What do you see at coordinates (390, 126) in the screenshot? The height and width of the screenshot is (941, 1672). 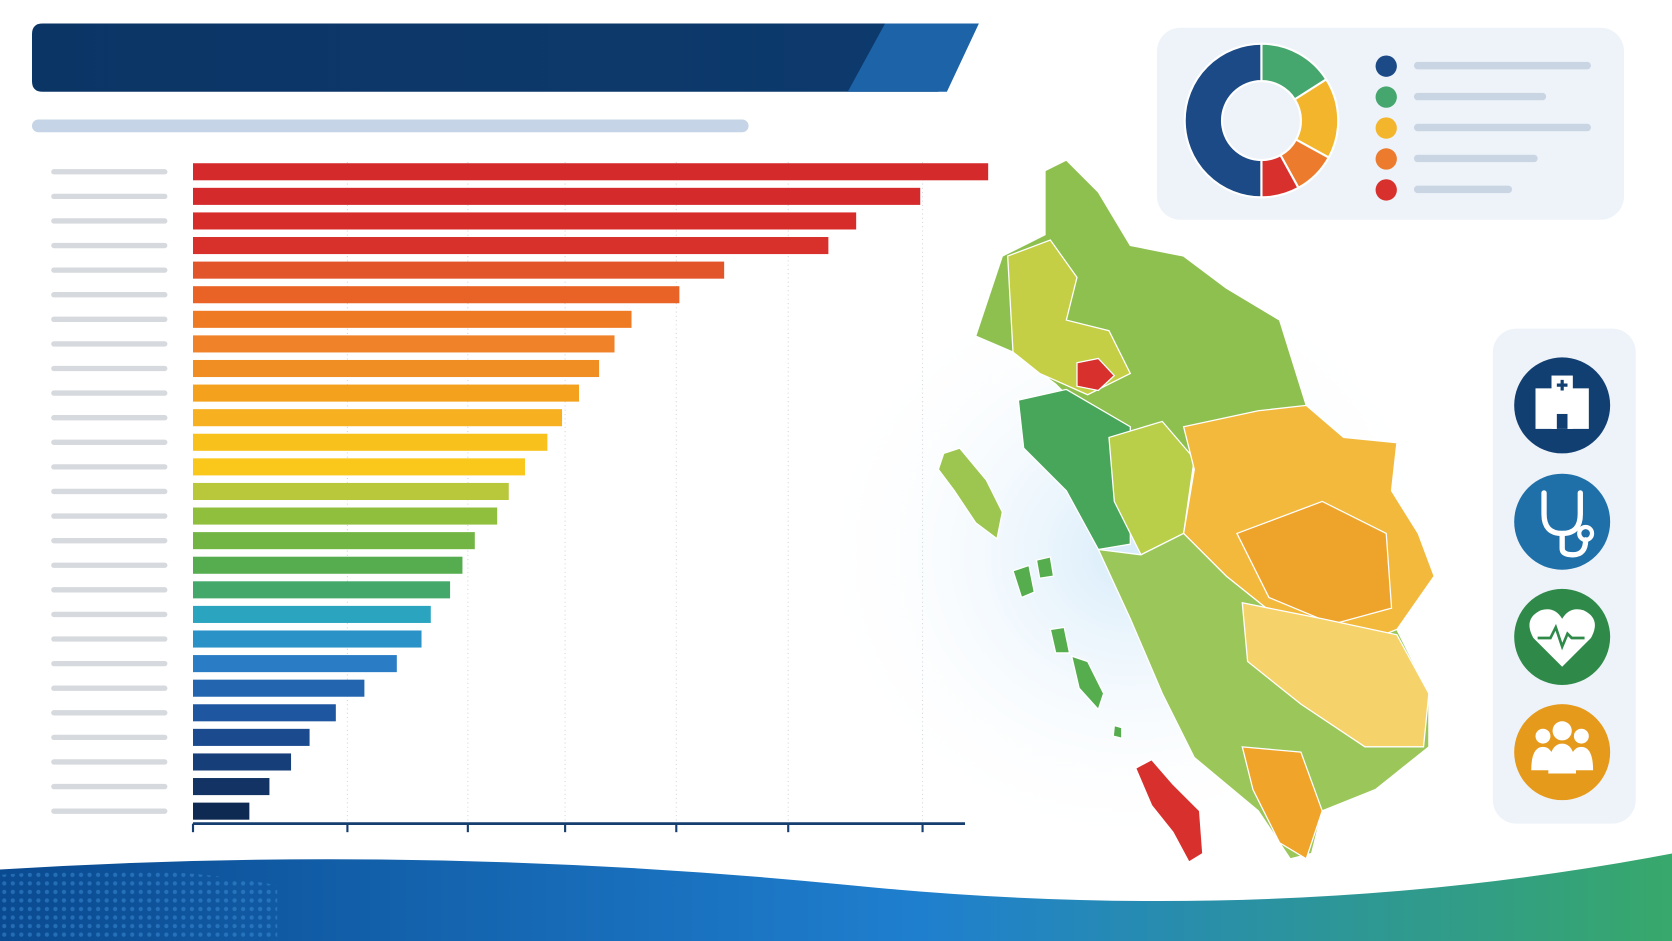 I see `subtitle-placeholder` at bounding box center [390, 126].